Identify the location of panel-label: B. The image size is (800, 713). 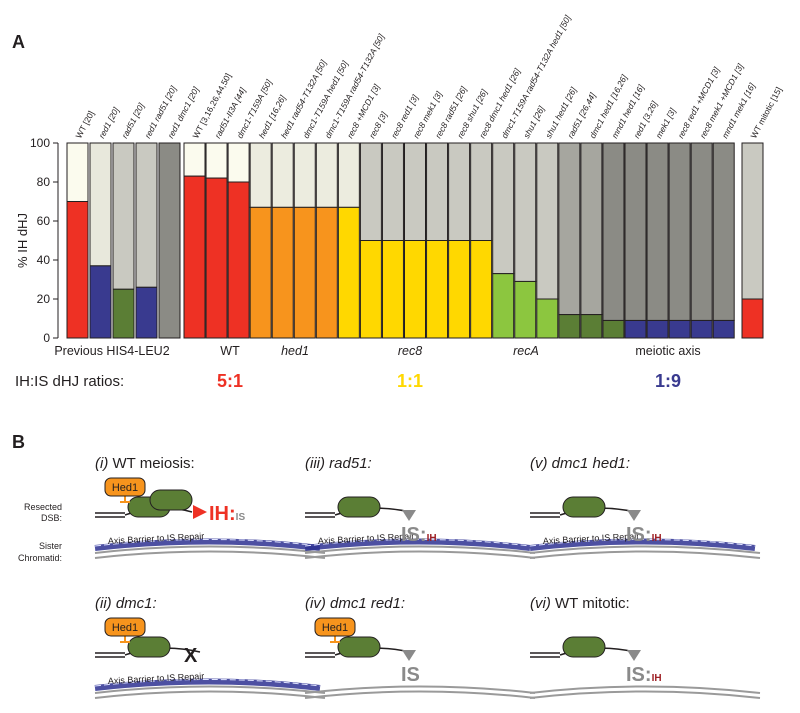
(18, 442).